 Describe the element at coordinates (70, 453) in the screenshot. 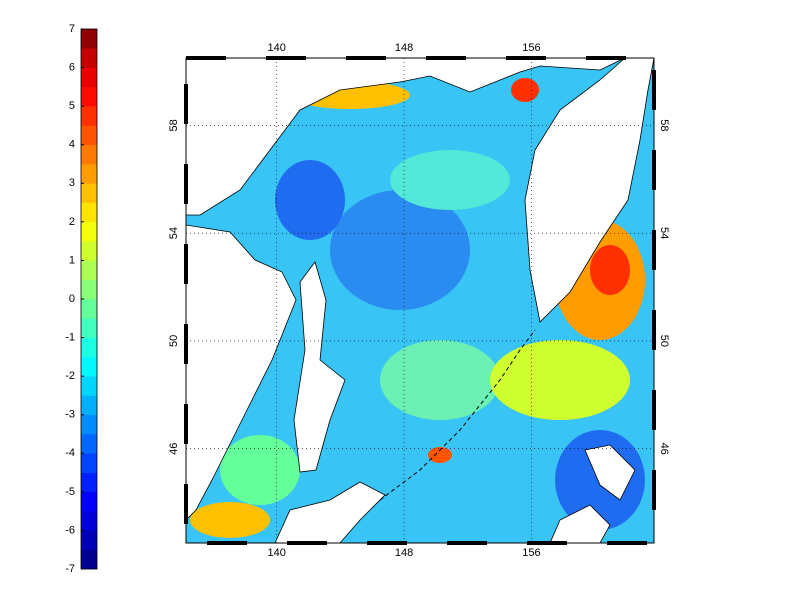

I see `colorbar-tick-label: -4` at that location.